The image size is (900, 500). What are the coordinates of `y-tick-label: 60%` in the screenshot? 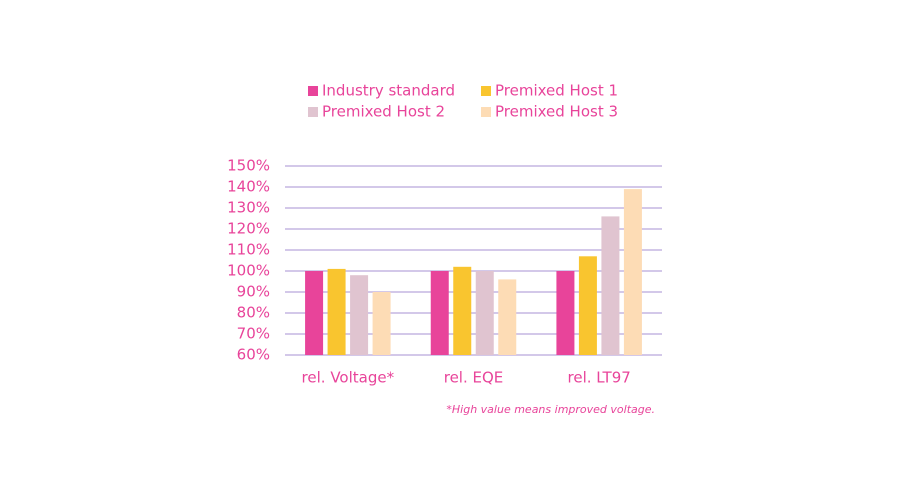 It's located at (253, 355).